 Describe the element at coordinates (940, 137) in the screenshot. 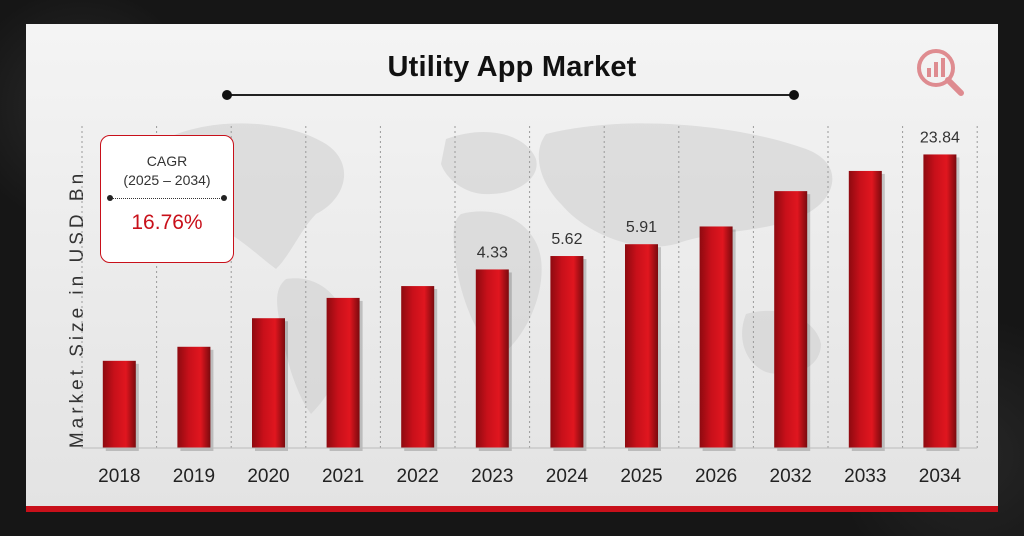

I see `data-label-2034: 23.84` at that location.